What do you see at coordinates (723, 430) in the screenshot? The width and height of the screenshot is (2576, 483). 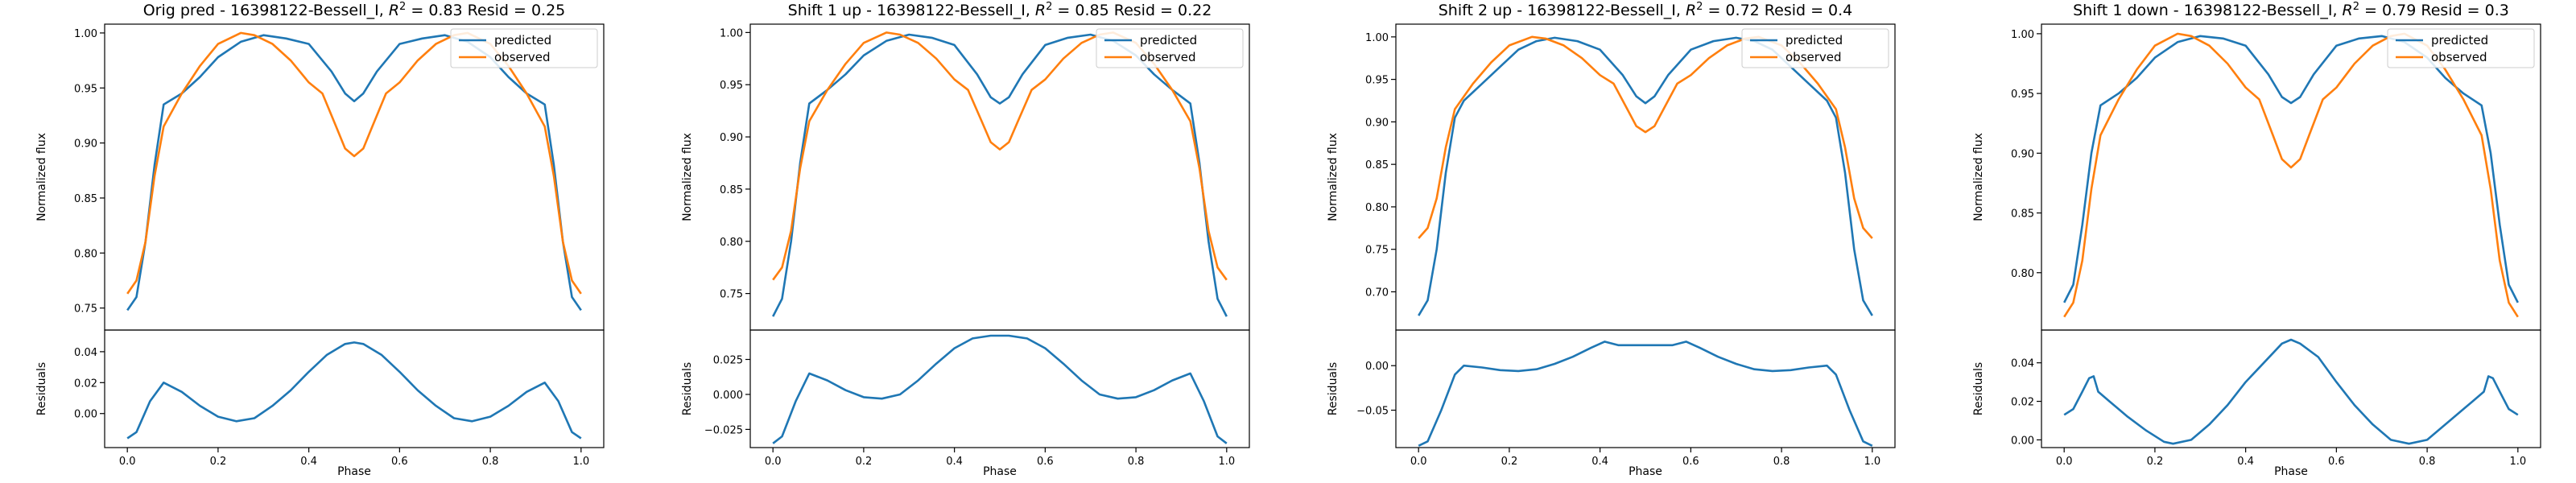 I see `residual-y-tick-label: −0.025` at bounding box center [723, 430].